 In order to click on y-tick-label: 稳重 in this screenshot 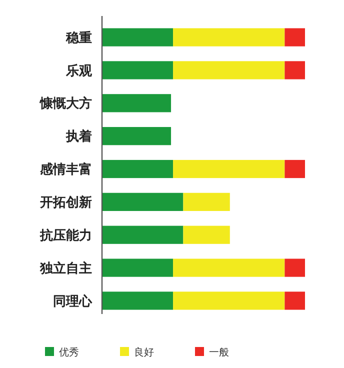, I will do `click(78, 38)`.